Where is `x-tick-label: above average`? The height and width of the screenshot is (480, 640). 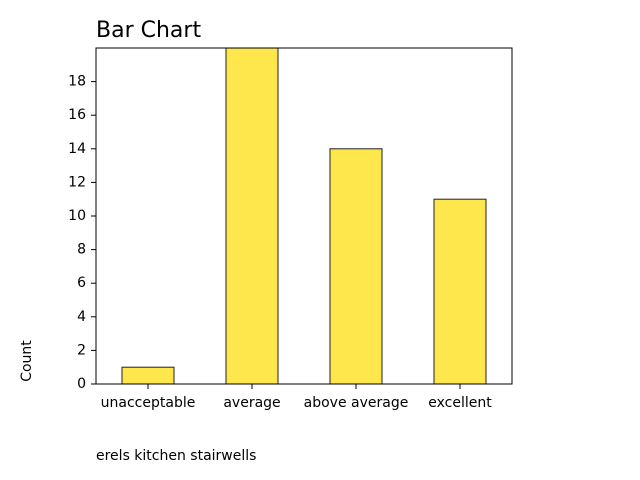
x-tick-label: above average is located at coordinates (356, 403).